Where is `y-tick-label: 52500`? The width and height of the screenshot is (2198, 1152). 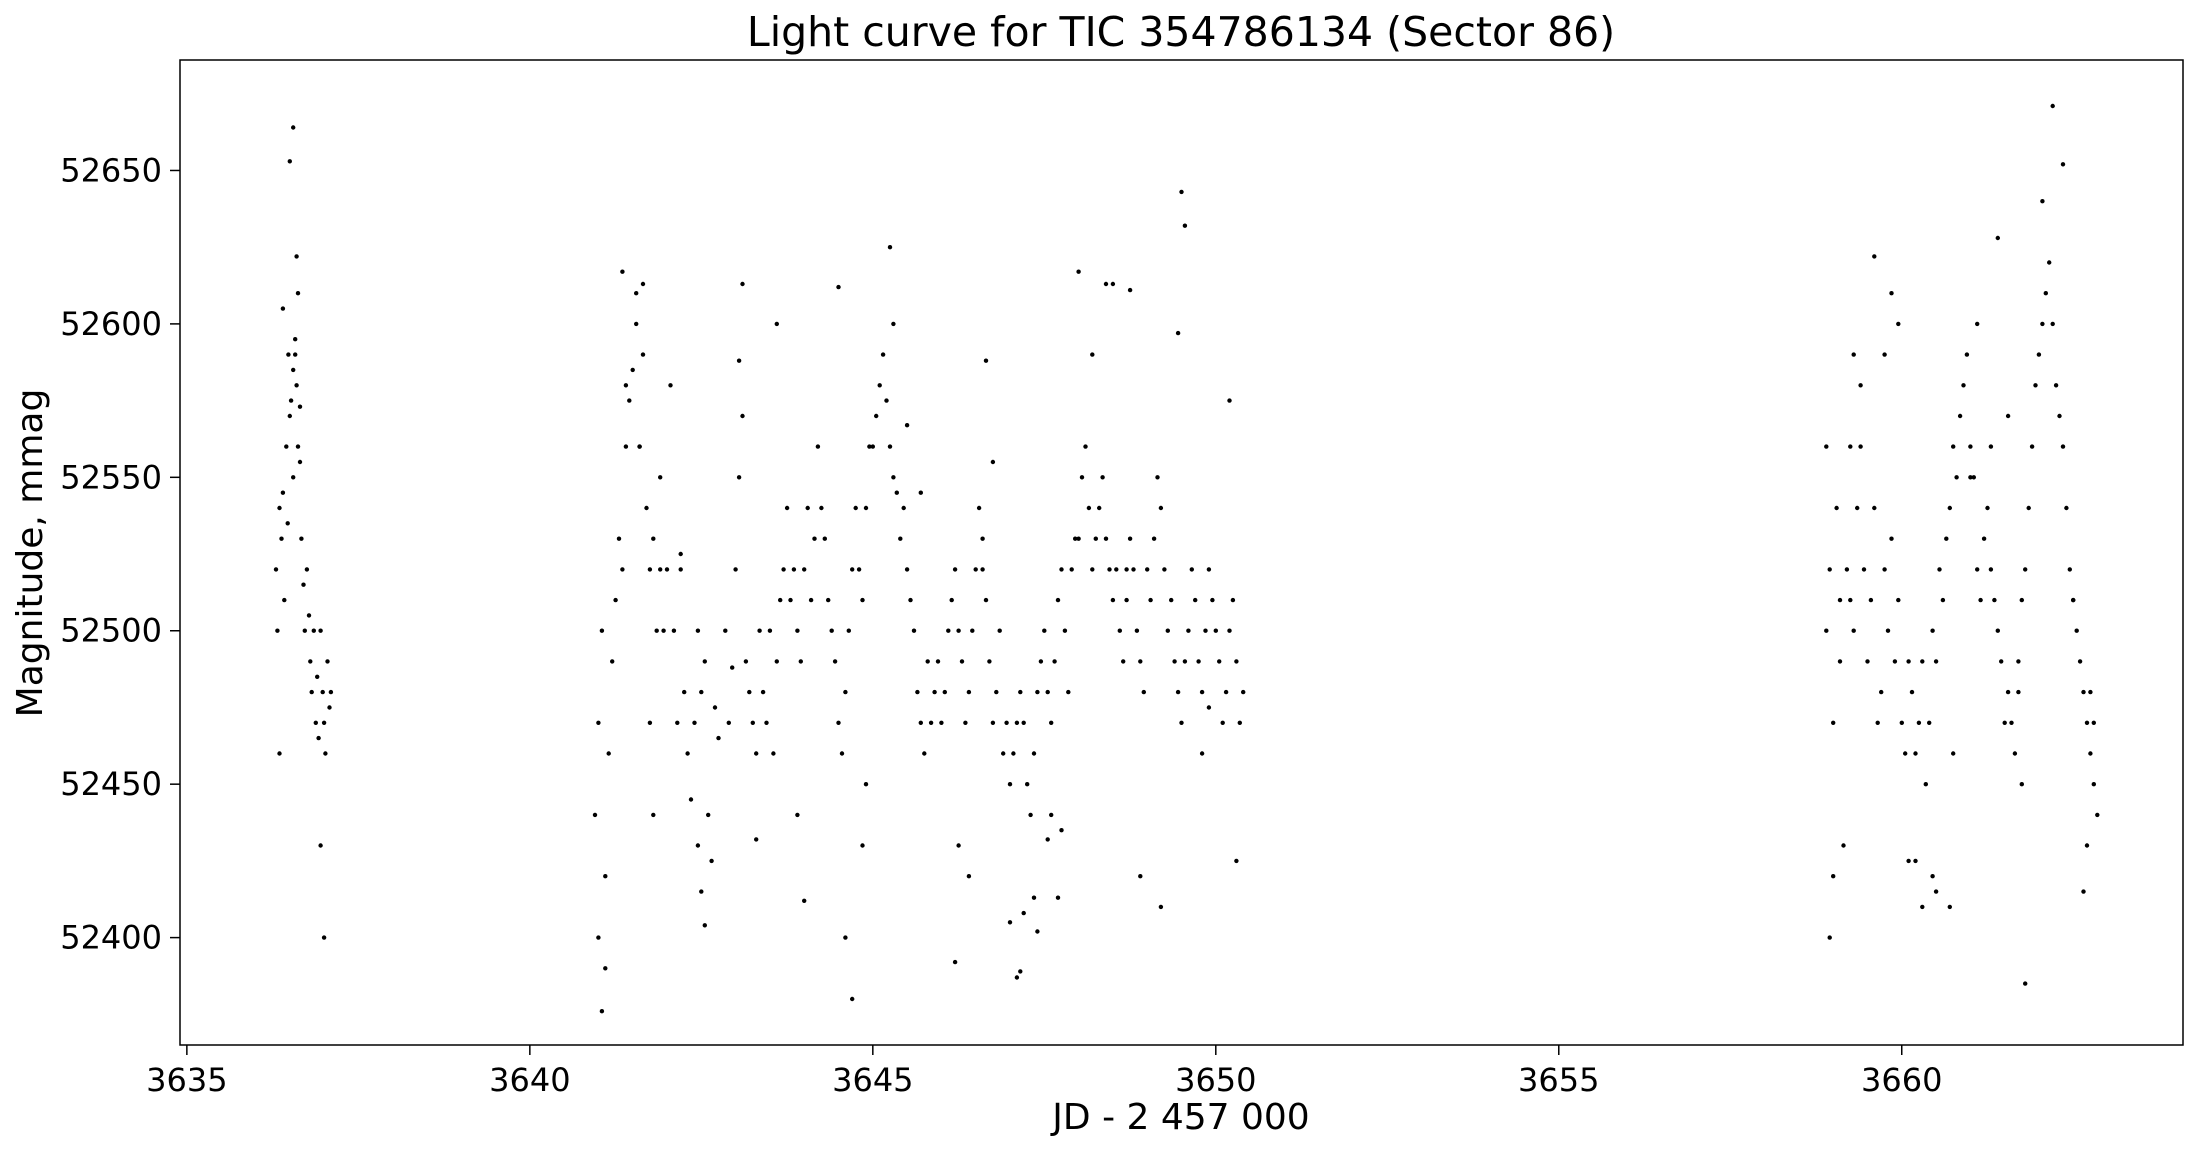 y-tick-label: 52500 is located at coordinates (111, 631).